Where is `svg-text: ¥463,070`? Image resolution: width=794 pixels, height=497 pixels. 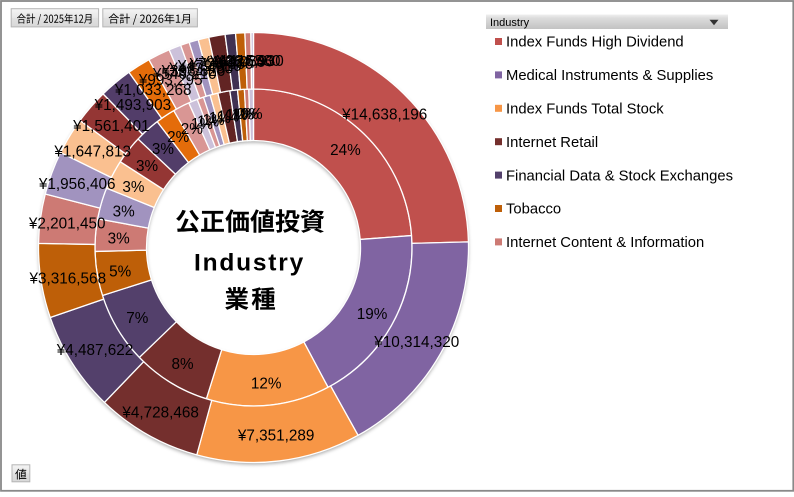 svg-text: ¥463,070 is located at coordinates (232, 62).